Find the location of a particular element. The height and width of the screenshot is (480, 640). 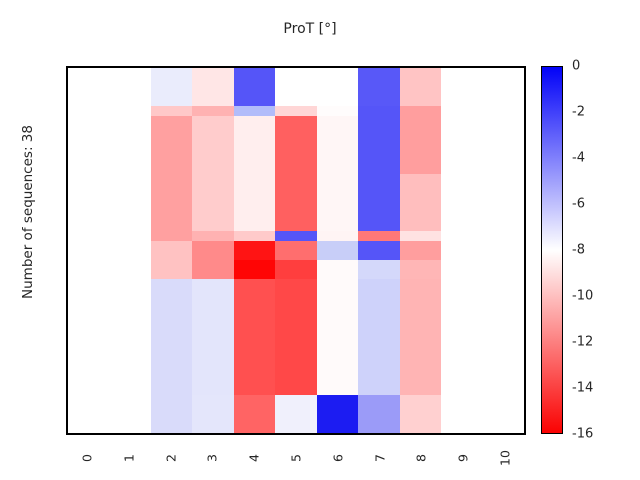

colorbar is located at coordinates (552, 250).